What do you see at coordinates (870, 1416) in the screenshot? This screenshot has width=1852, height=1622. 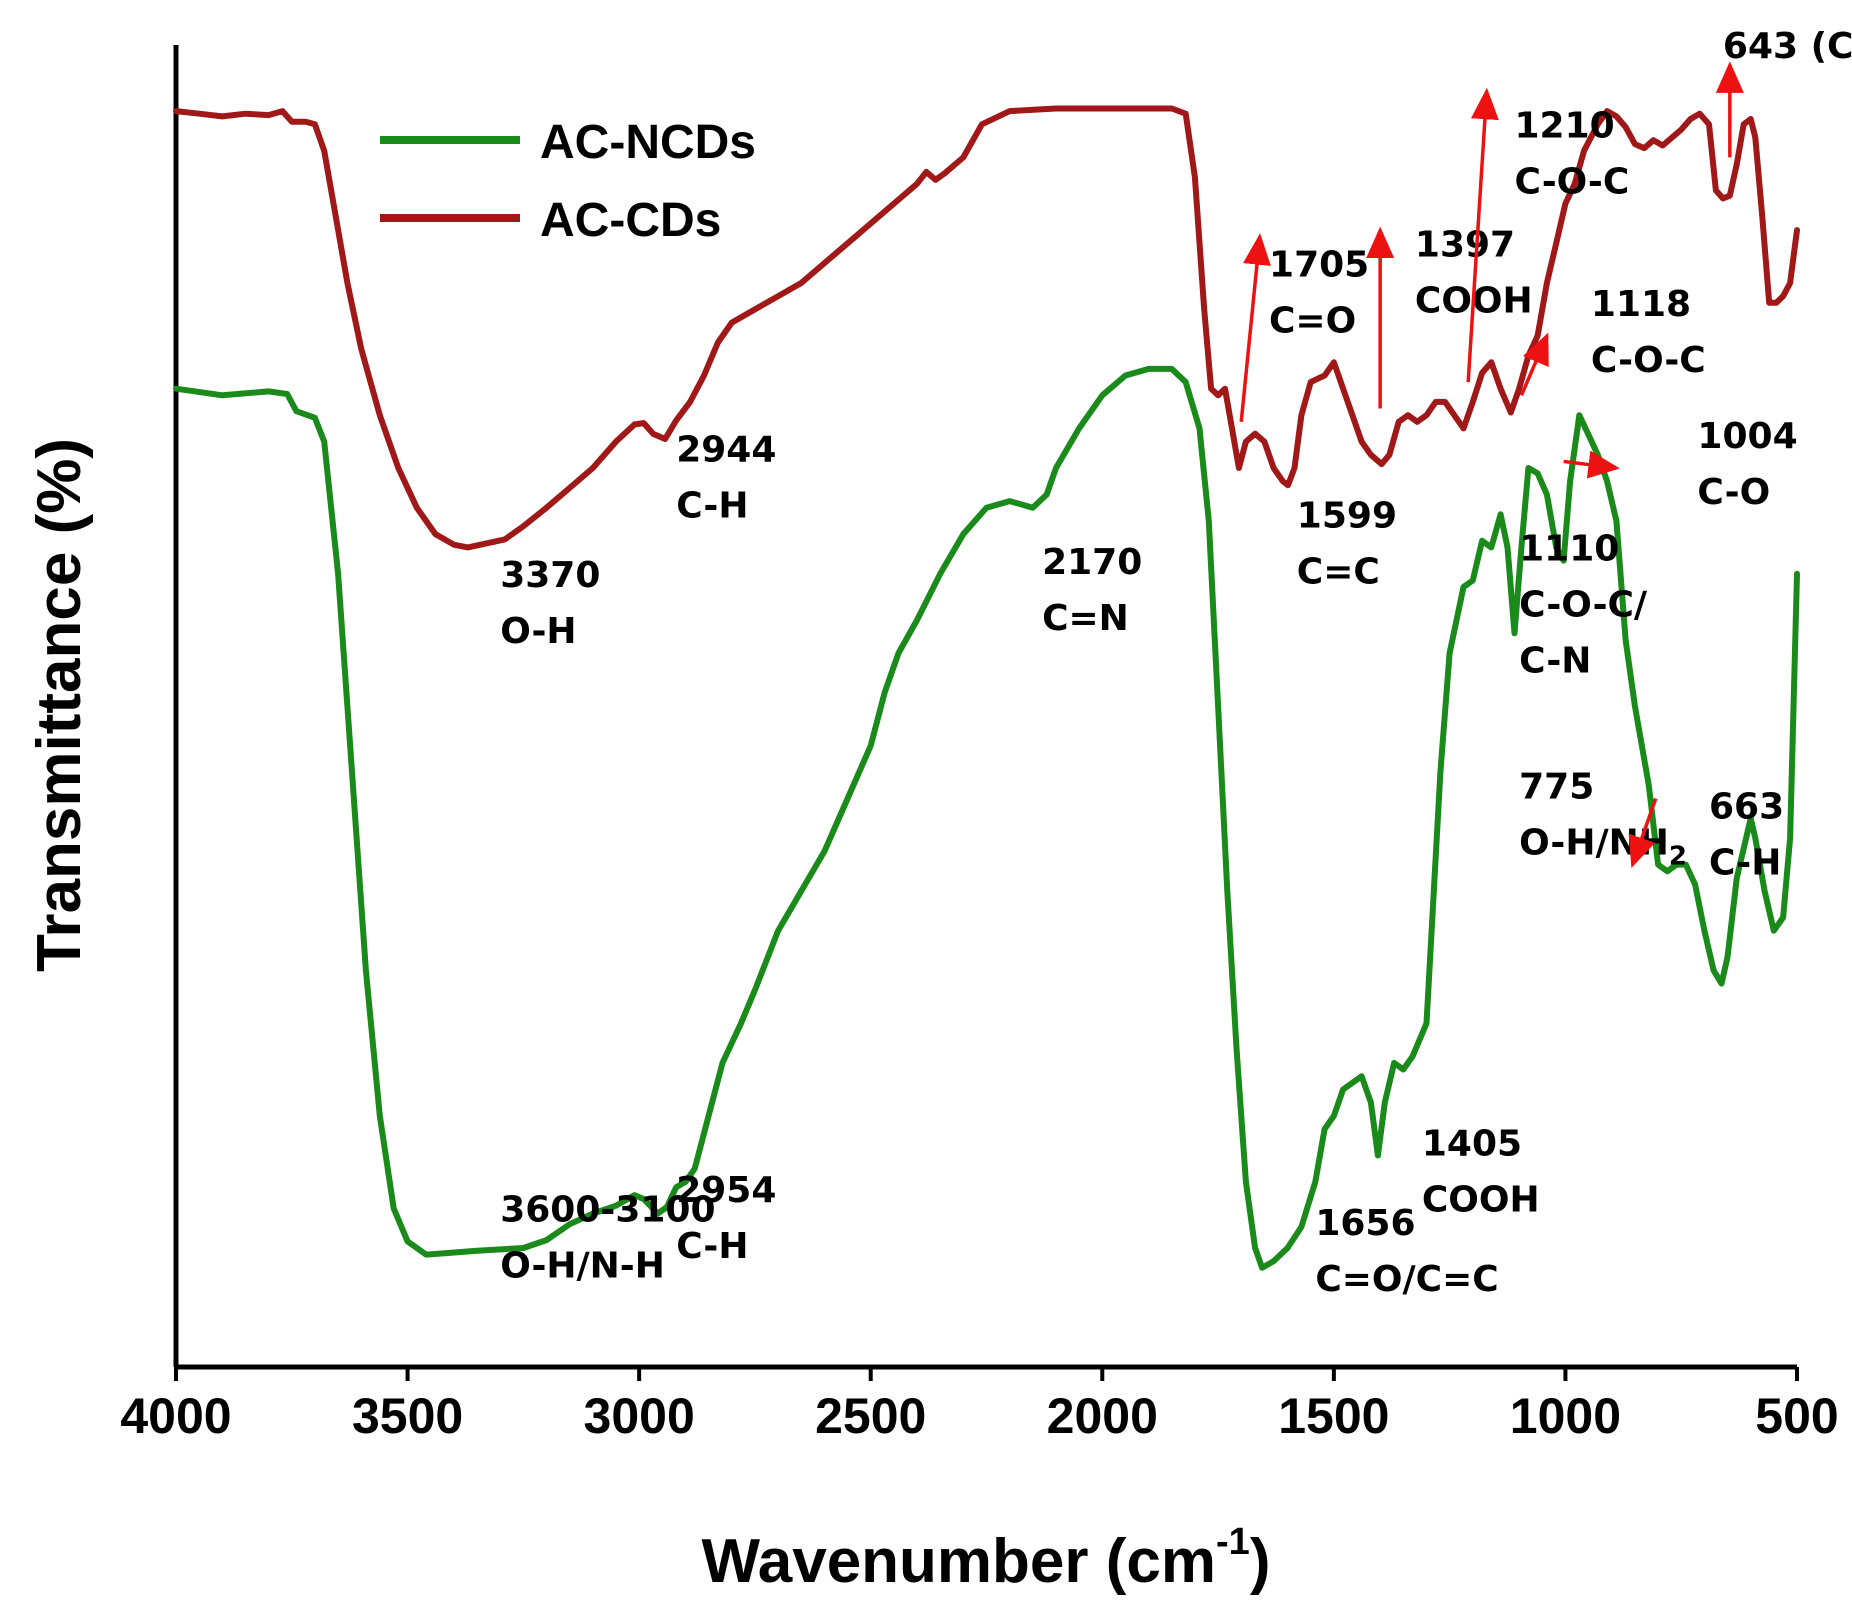 I see `x-tick-label: 2500` at bounding box center [870, 1416].